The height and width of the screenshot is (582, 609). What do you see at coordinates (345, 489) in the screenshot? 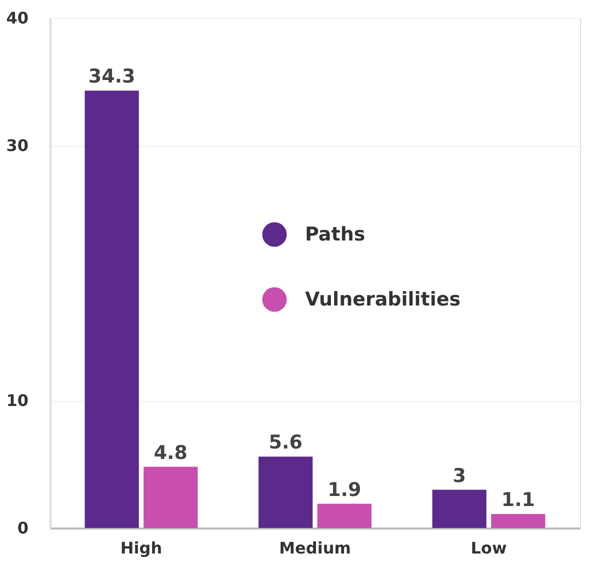
I see `data-label: 1.9` at bounding box center [345, 489].